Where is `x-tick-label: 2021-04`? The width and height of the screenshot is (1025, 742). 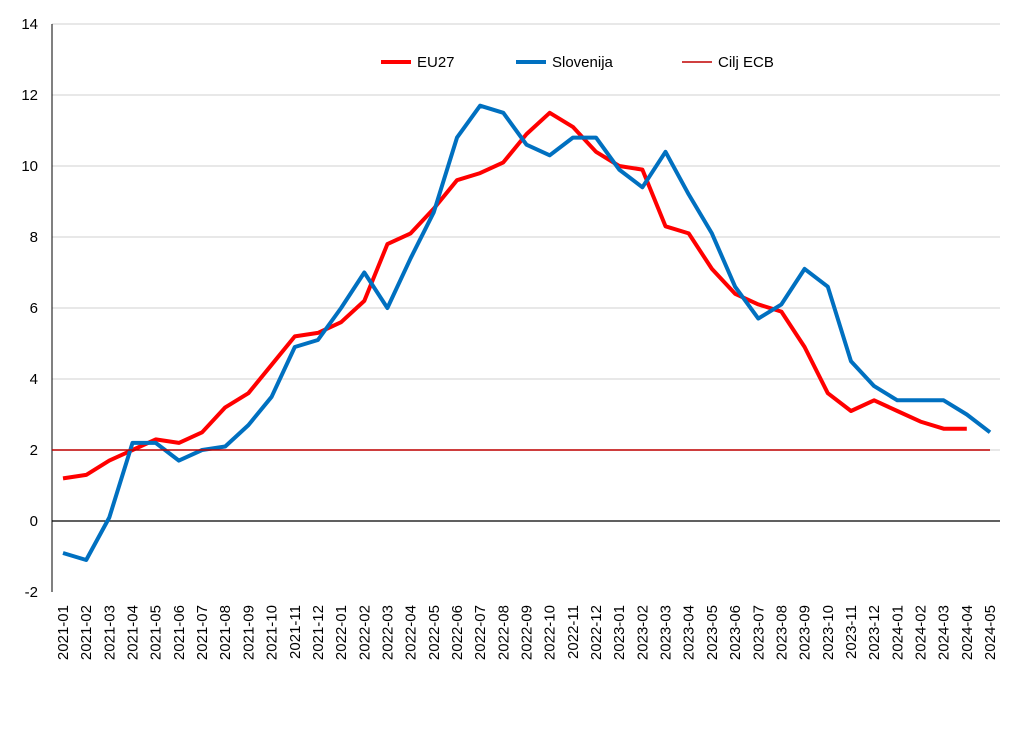
x-tick-label: 2021-04 is located at coordinates (133, 632).